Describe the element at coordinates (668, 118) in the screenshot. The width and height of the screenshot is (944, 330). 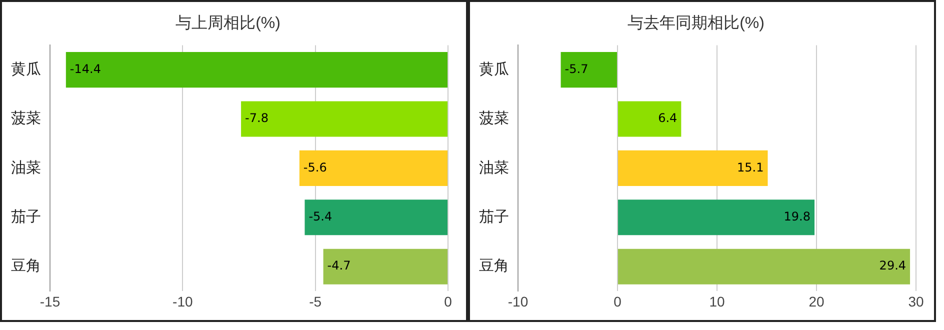
I see `data-label: 6.4` at that location.